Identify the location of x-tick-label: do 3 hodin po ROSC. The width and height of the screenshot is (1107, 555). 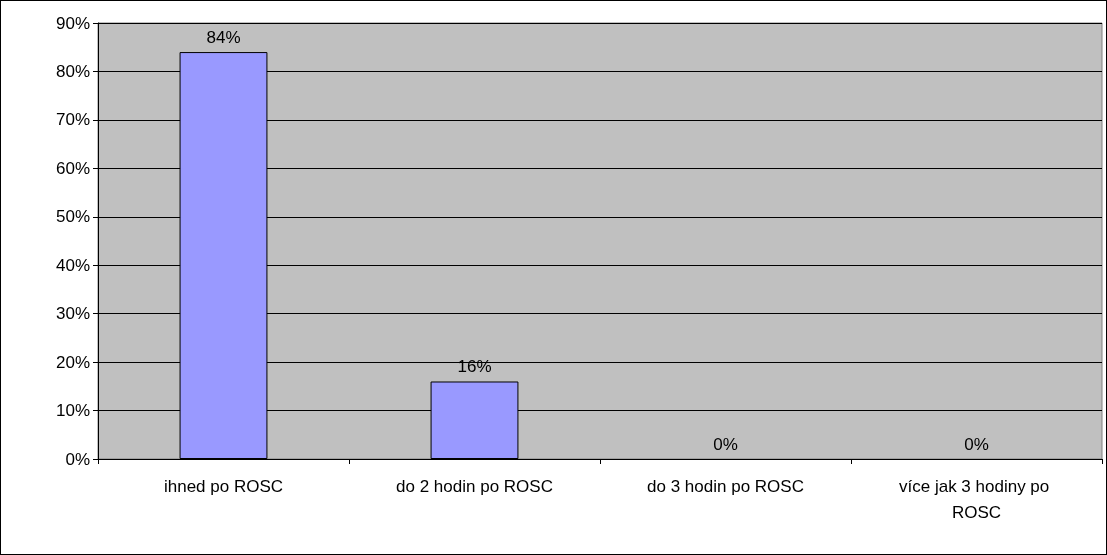
(725, 486).